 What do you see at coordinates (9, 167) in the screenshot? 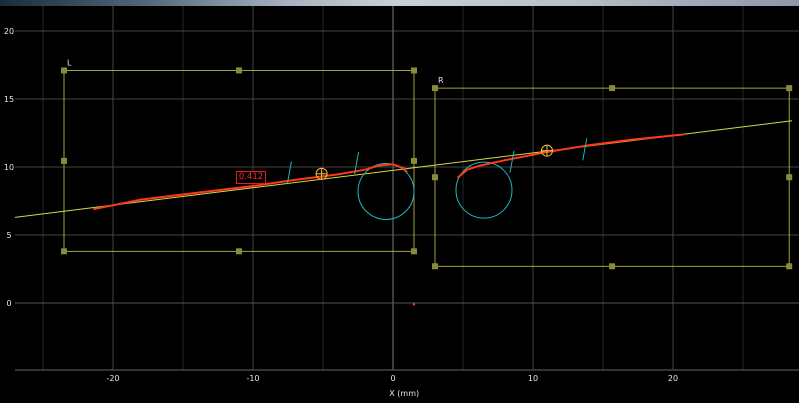
I see `y-tick-label: 10` at bounding box center [9, 167].